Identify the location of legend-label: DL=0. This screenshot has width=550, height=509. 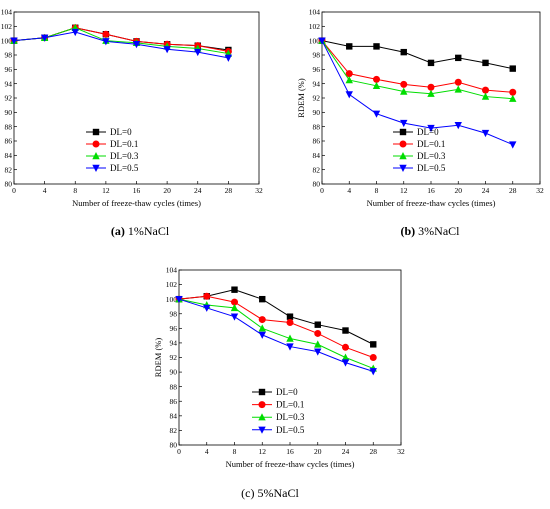
(428, 132).